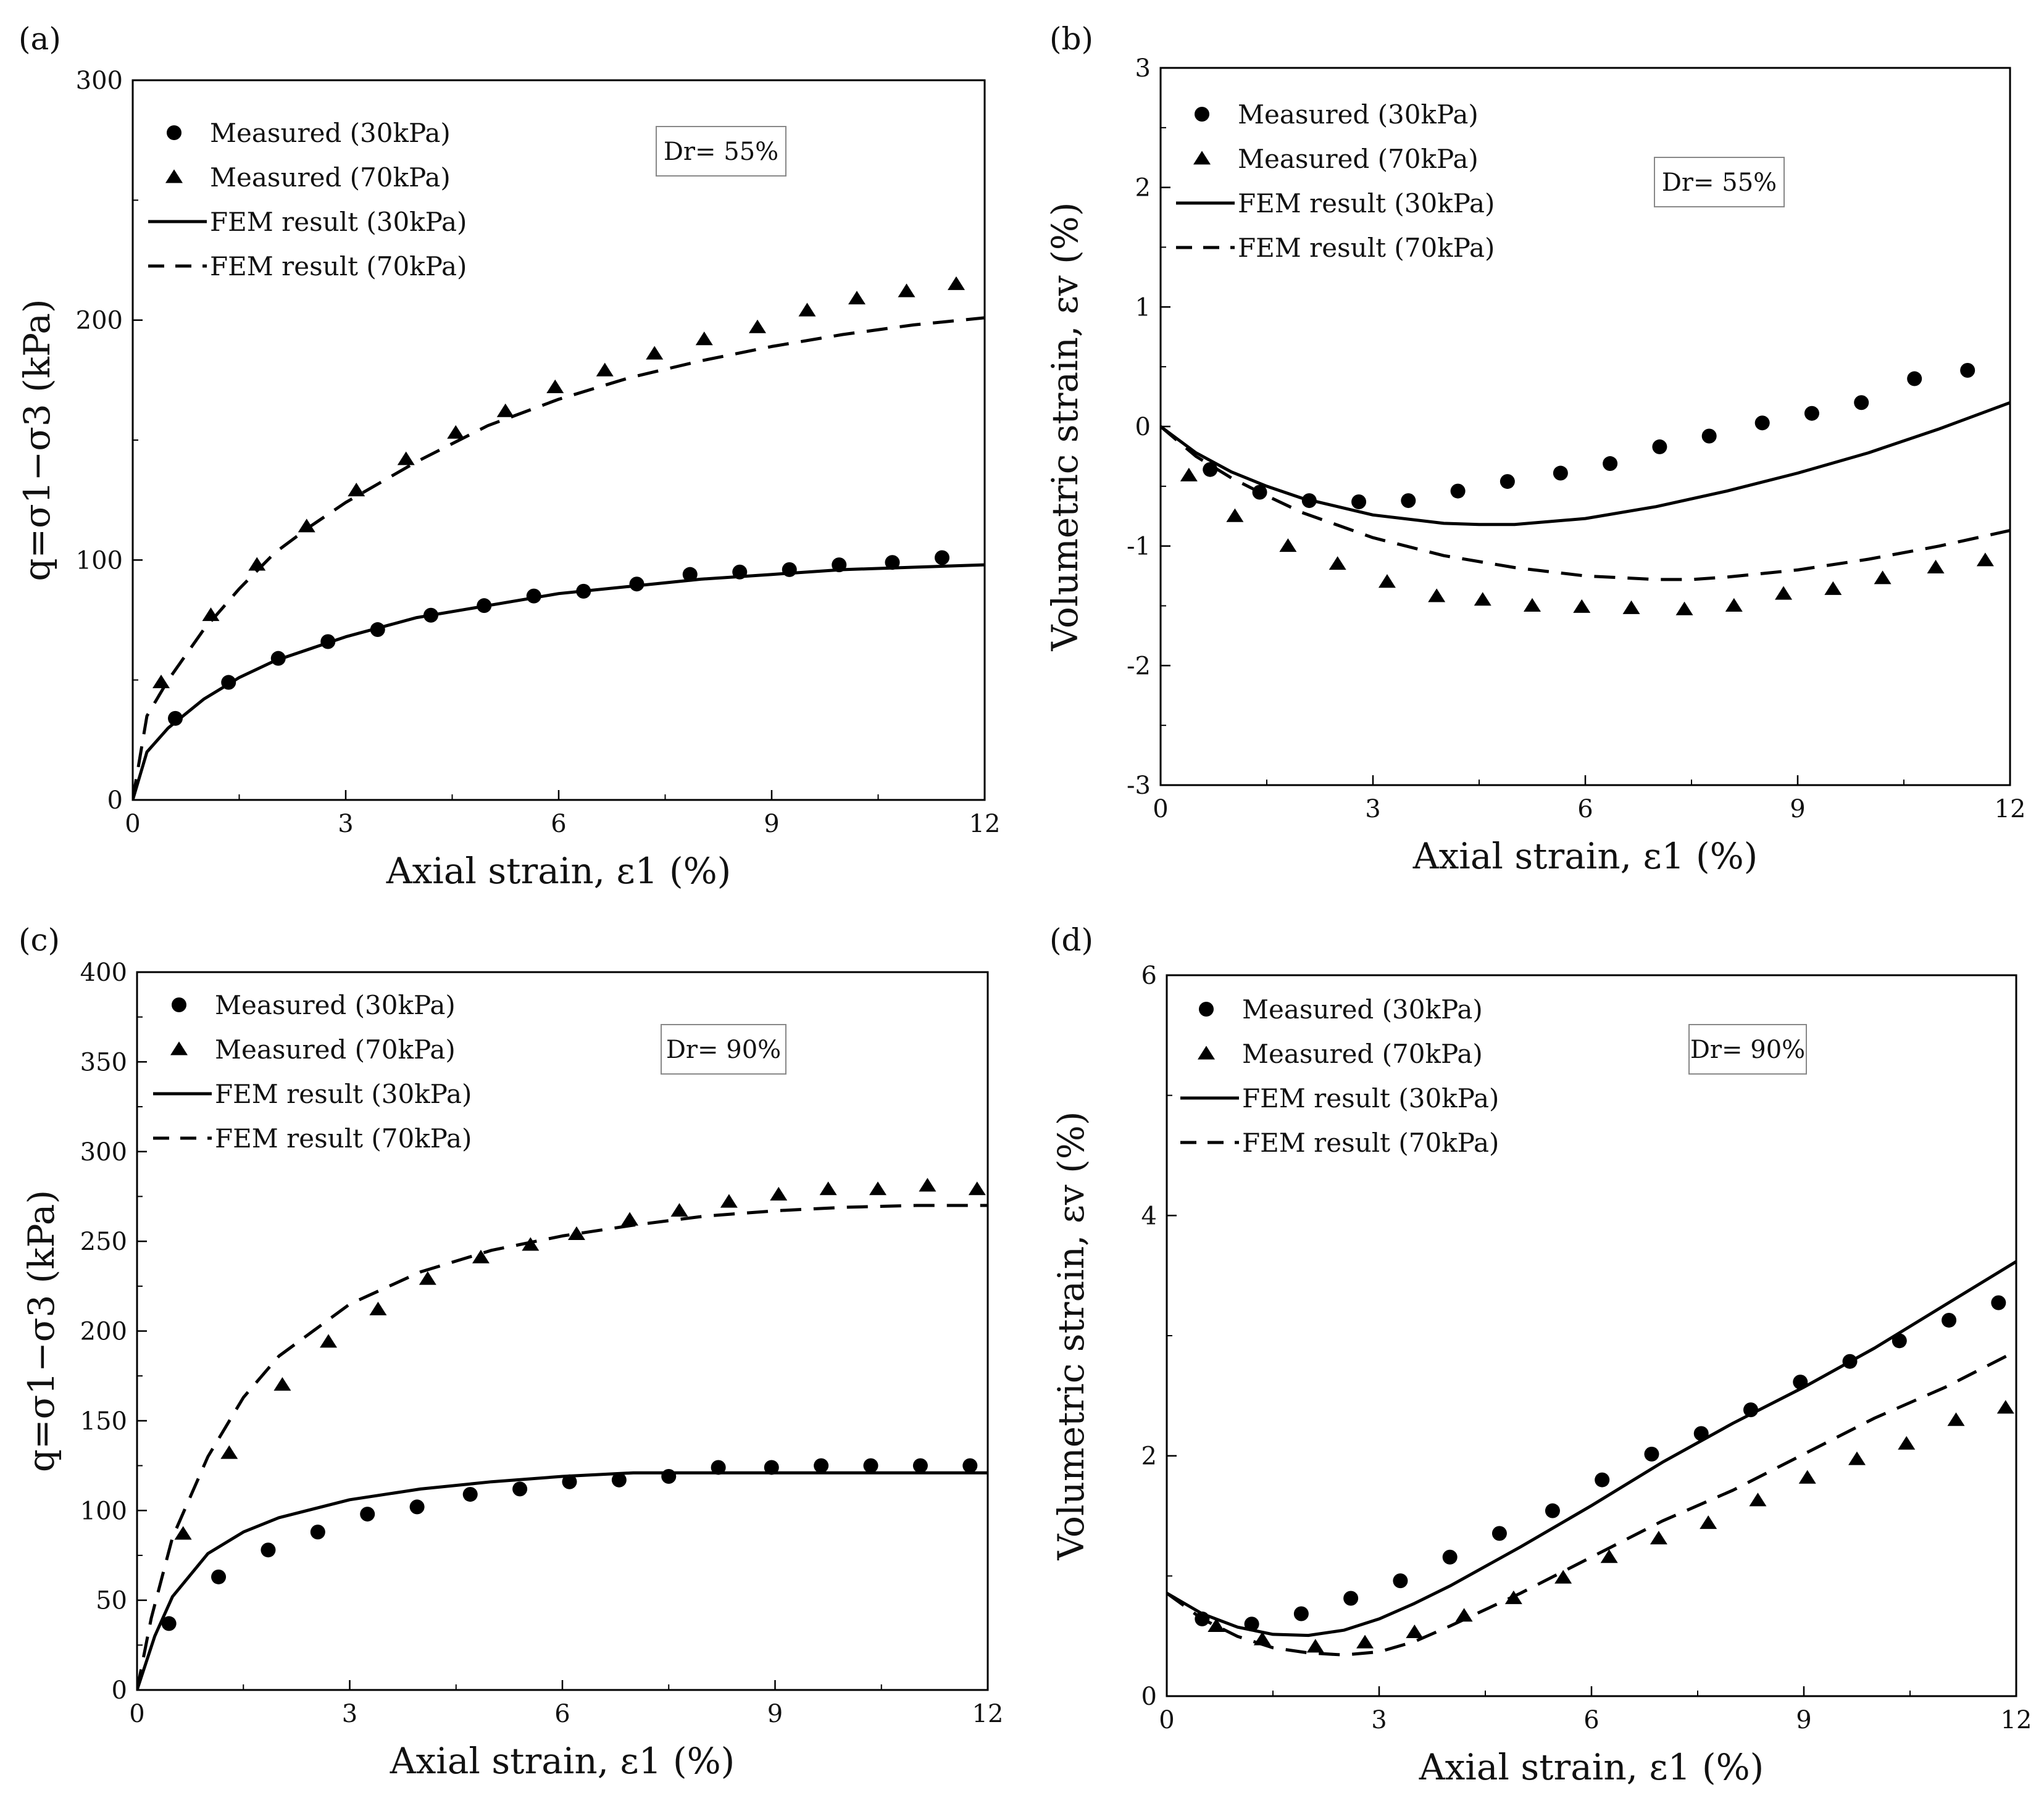 The image size is (2044, 1806). Describe the element at coordinates (1149, 976) in the screenshot. I see `y-tick-label: 6` at that location.